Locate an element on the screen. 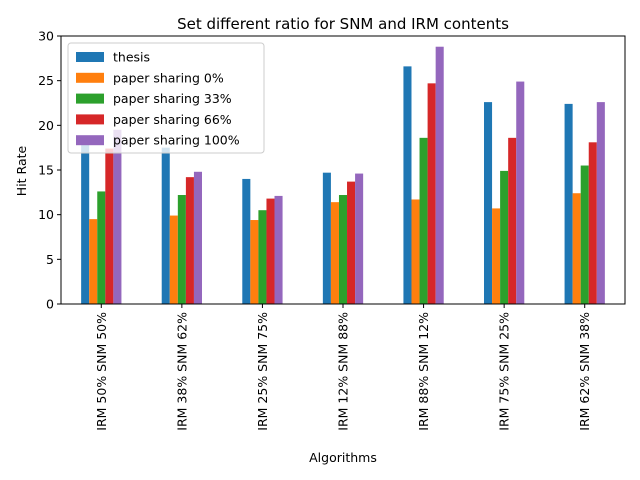 This screenshot has height=480, width=640. x-tick-label: IRM 38% SNM 62% is located at coordinates (181, 371).